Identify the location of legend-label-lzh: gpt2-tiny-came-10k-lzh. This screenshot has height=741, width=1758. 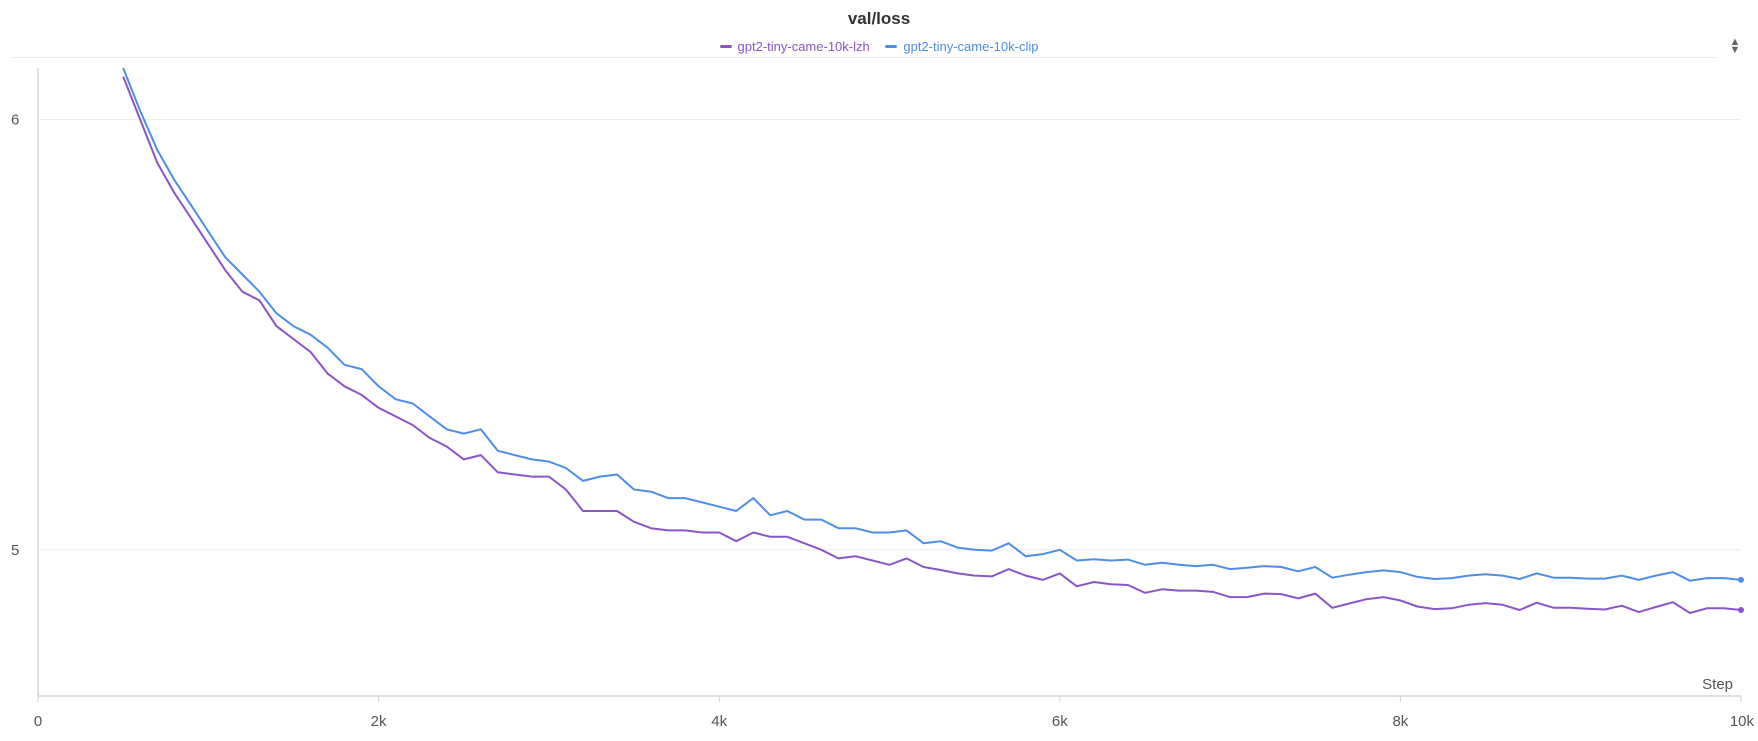
(803, 46).